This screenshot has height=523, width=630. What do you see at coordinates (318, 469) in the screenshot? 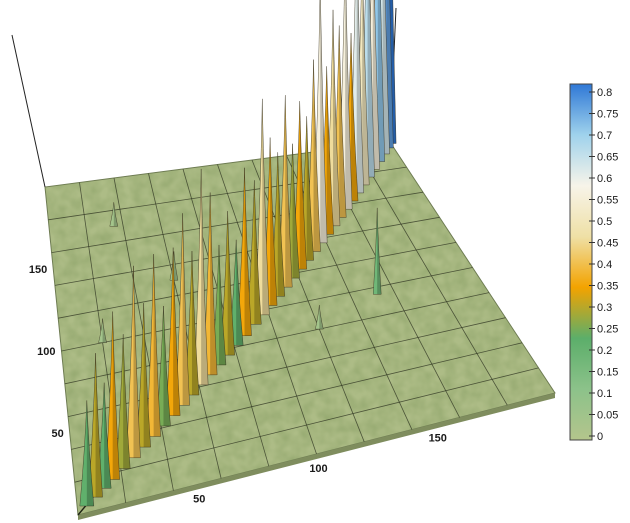
I see `x-tick-label: 100` at bounding box center [318, 469].